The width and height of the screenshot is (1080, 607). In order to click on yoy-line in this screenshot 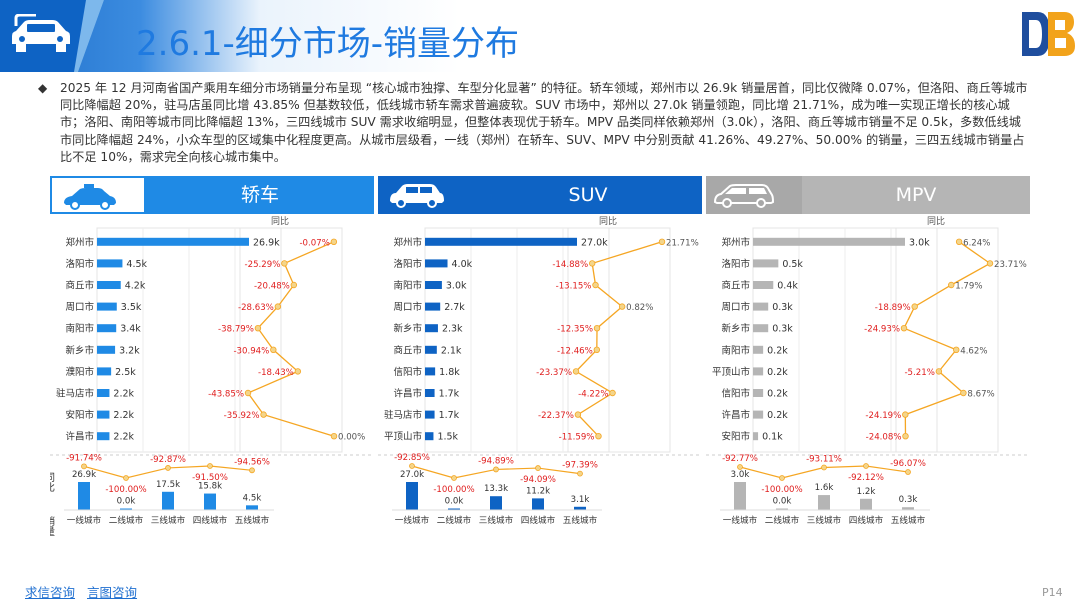, I will do `click(291, 339)`.